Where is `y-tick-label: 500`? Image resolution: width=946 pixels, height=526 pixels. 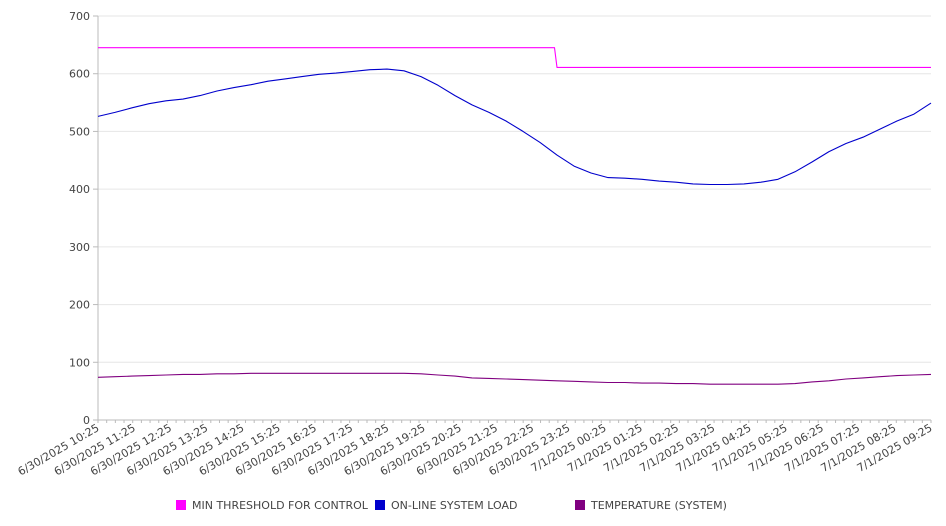 y-tick-label: 500 is located at coordinates (79, 131).